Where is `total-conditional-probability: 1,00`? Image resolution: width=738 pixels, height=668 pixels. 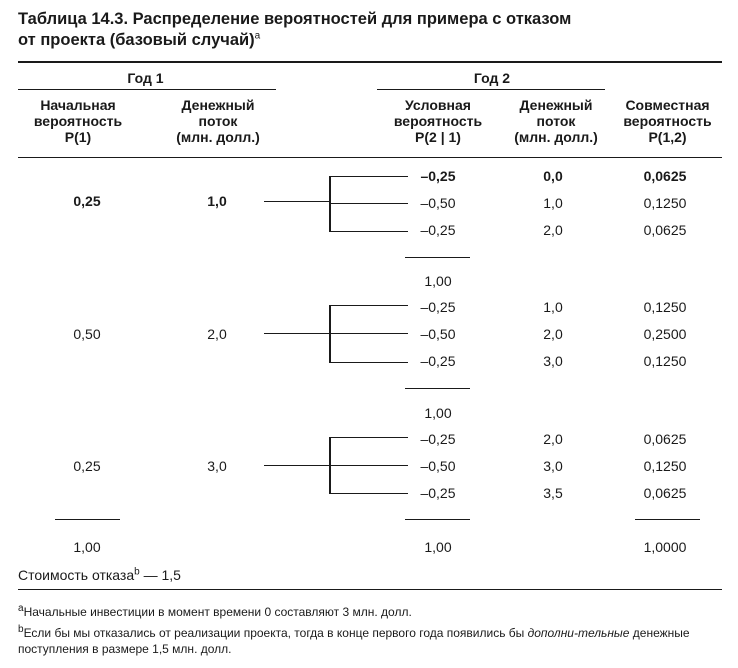 total-conditional-probability: 1,00 is located at coordinates (438, 547).